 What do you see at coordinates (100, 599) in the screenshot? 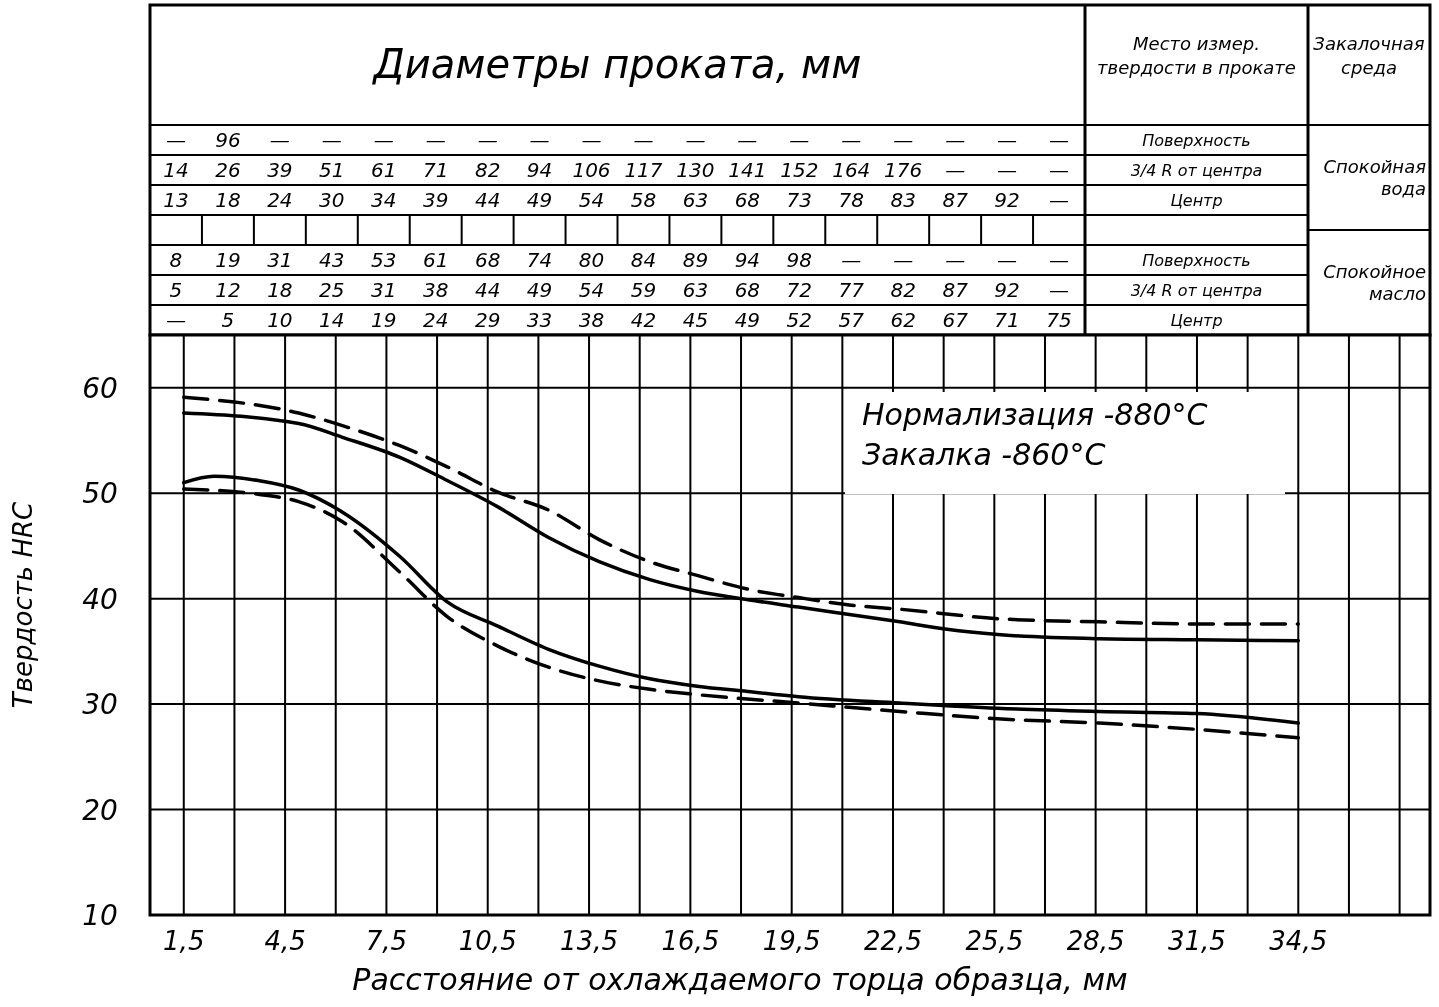
I see `y-tick-label: 40` at bounding box center [100, 599].